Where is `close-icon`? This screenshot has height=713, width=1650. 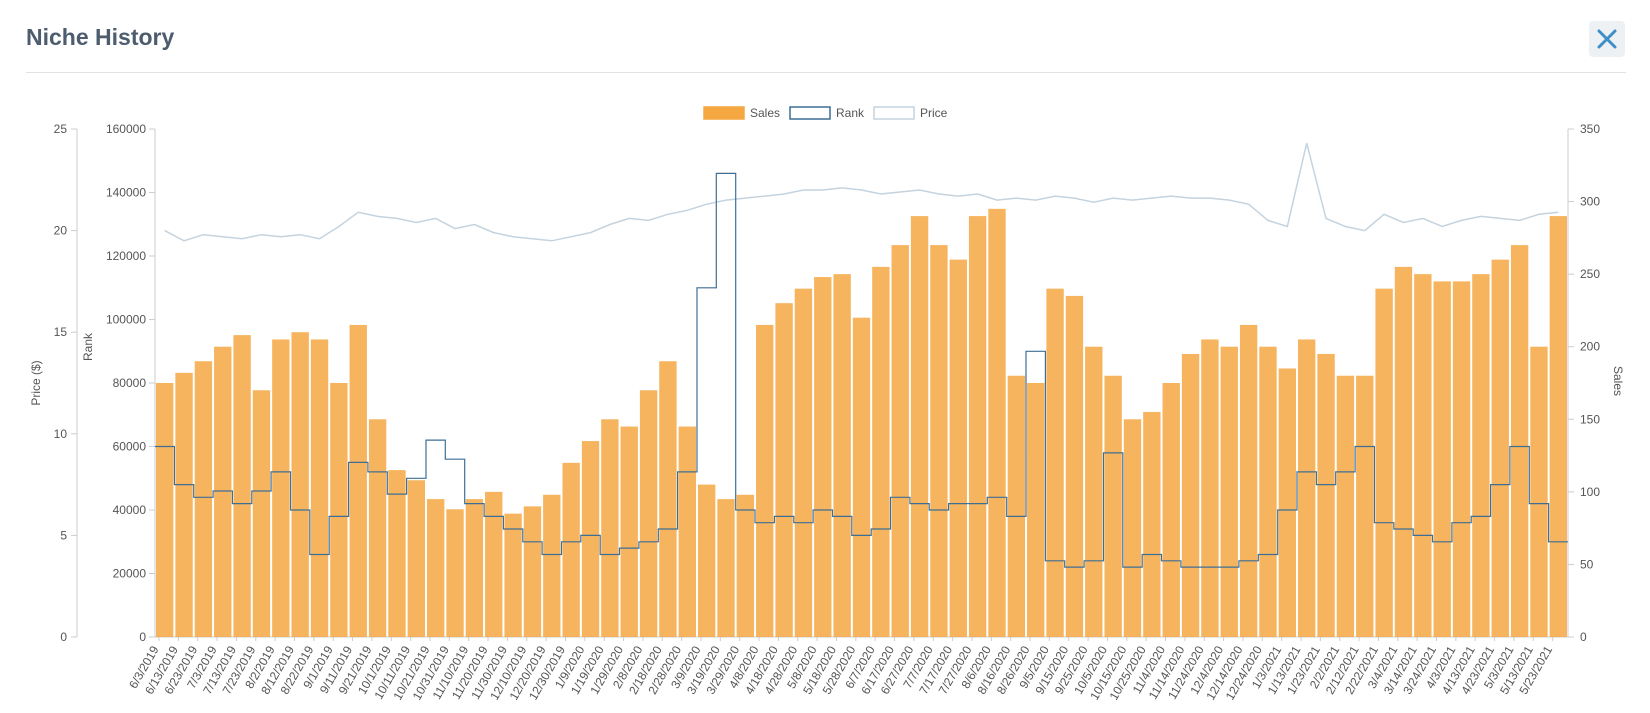
close-icon is located at coordinates (1607, 39).